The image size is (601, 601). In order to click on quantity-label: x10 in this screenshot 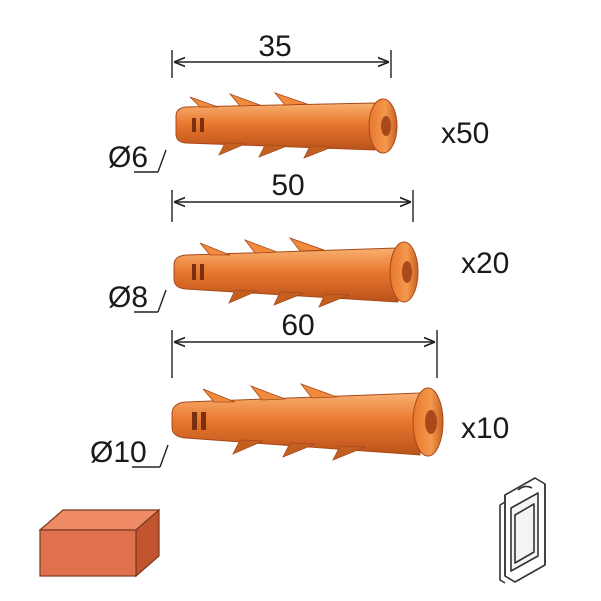, I will do `click(485, 428)`.